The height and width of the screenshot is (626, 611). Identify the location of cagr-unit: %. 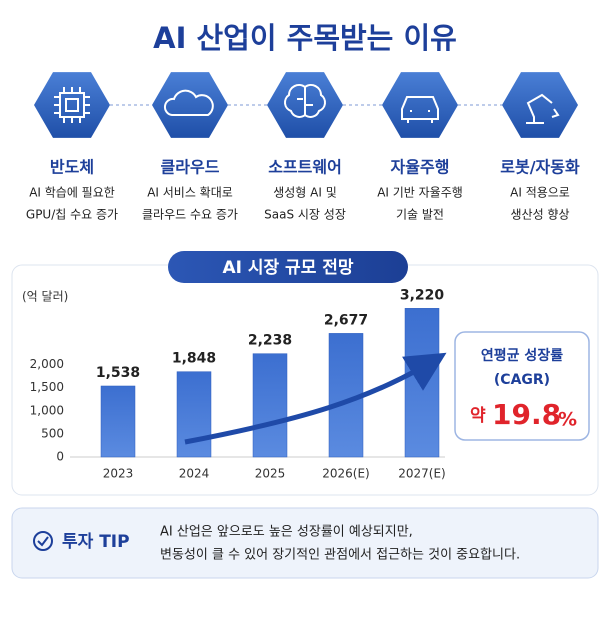
(567, 420).